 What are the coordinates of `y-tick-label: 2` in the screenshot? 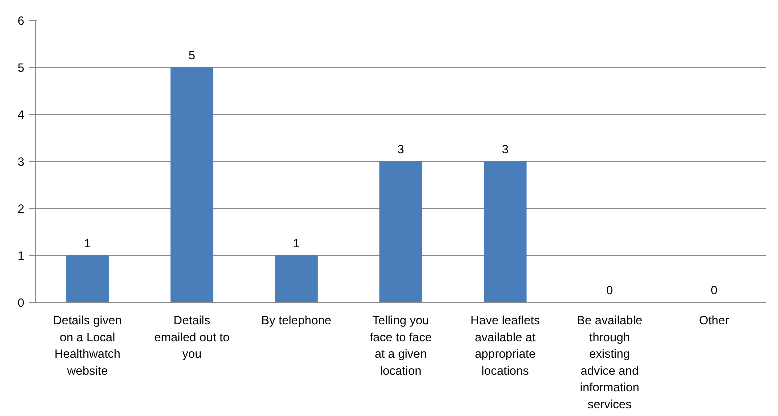 It's located at (21, 209).